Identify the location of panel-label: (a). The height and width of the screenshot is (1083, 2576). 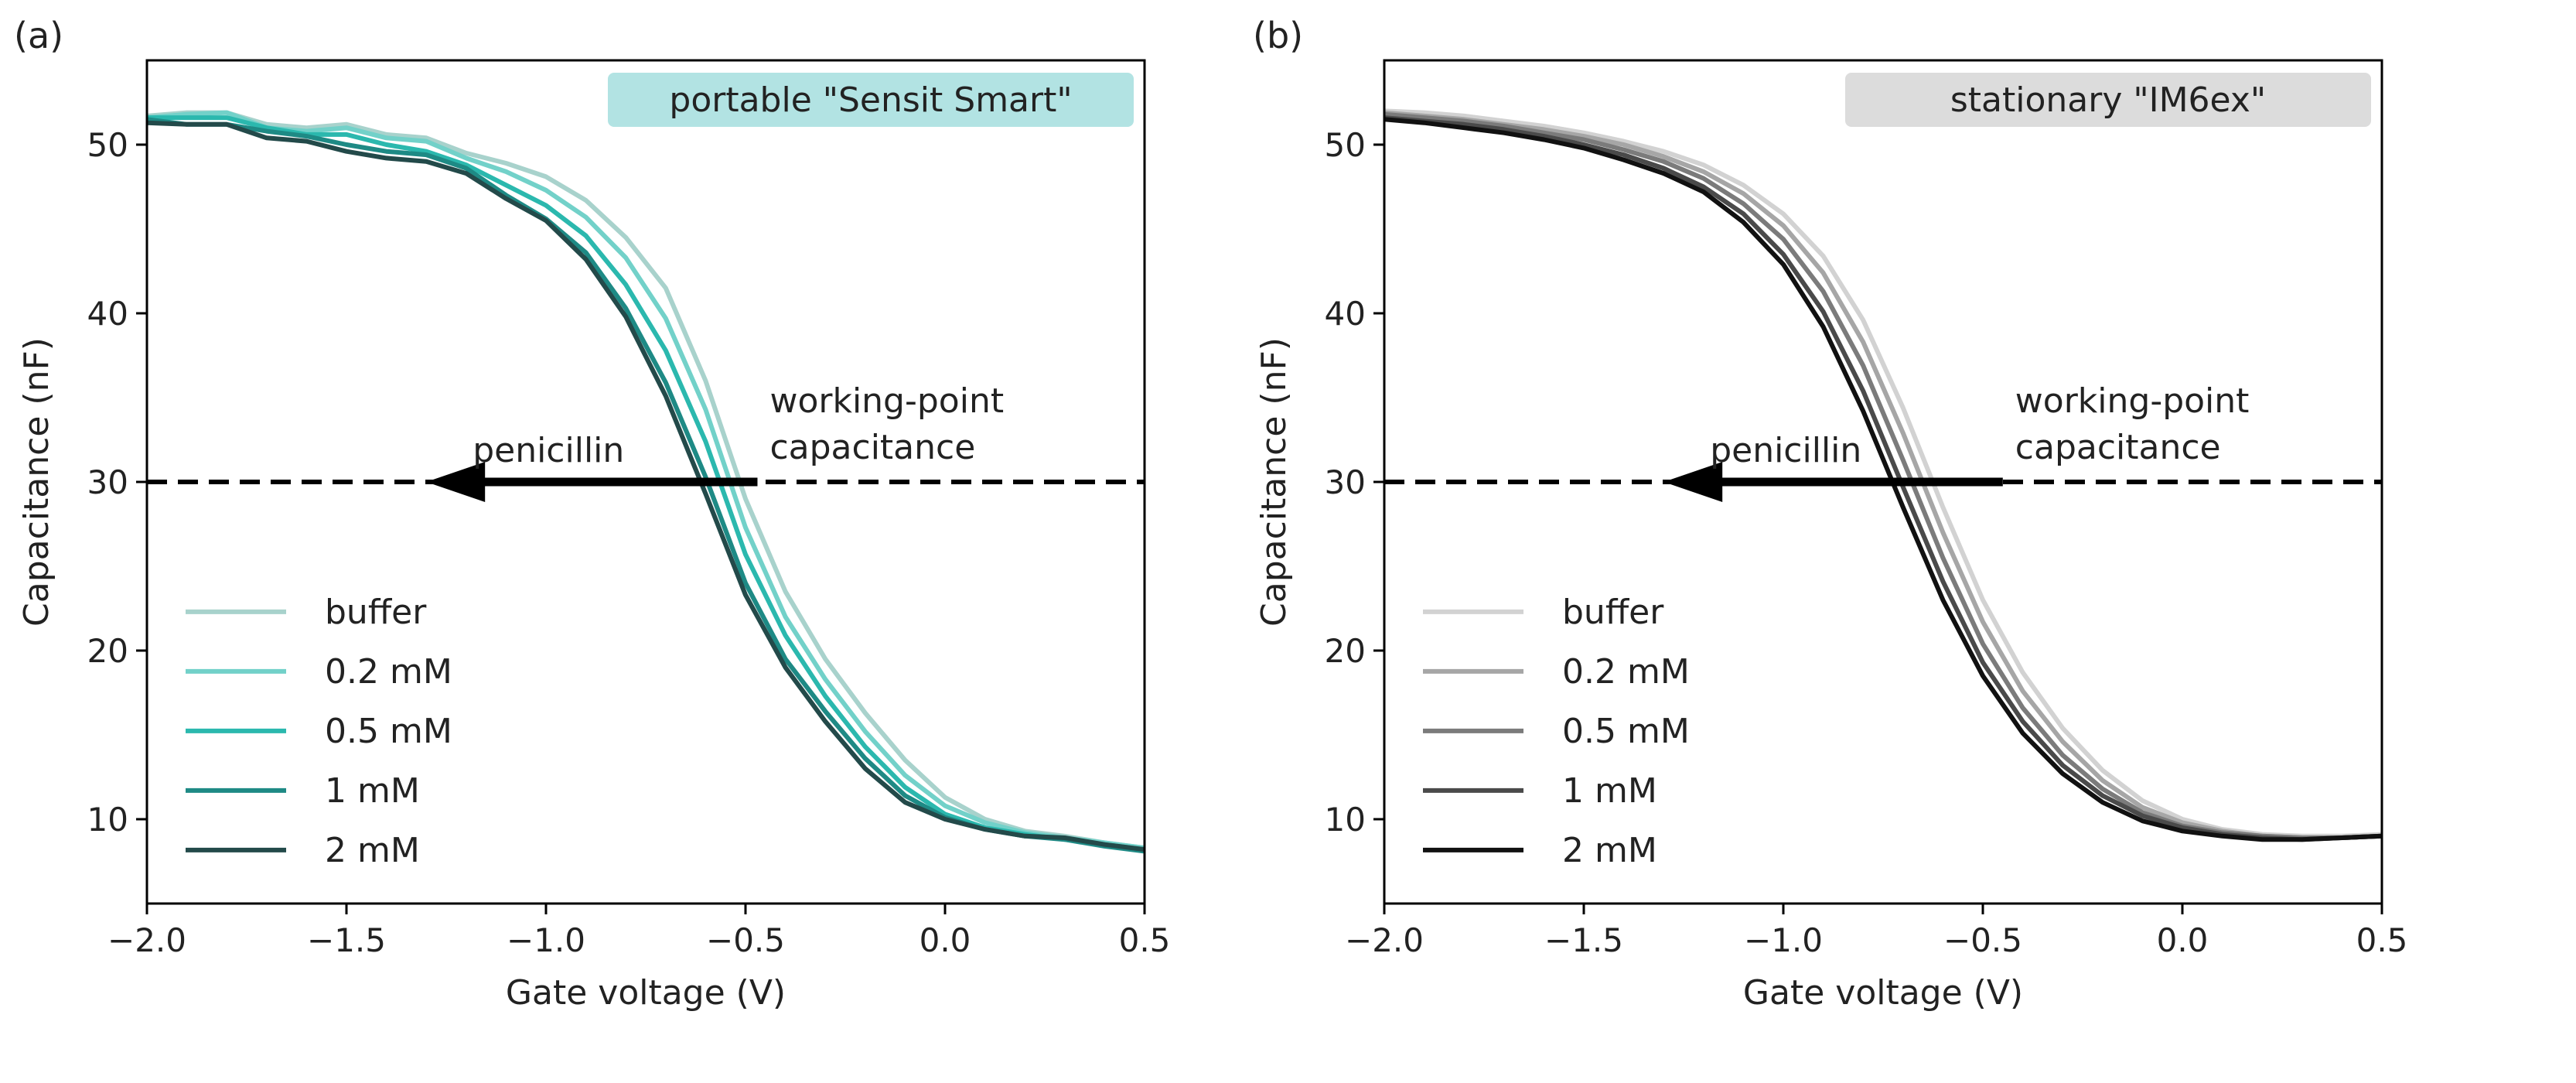
(38, 35).